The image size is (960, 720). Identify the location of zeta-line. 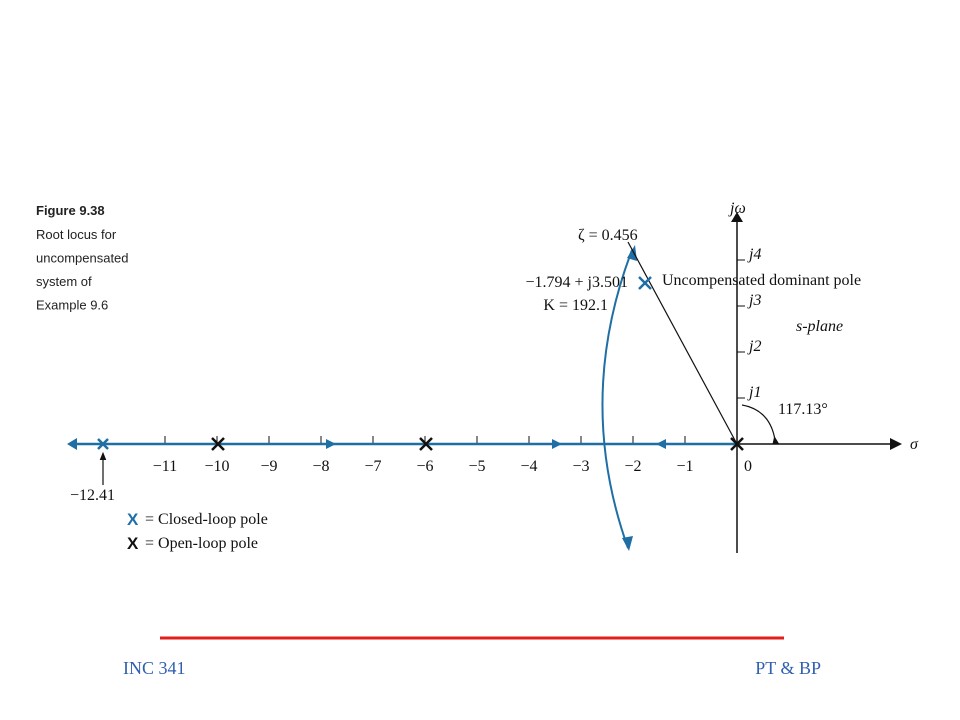
(682, 343).